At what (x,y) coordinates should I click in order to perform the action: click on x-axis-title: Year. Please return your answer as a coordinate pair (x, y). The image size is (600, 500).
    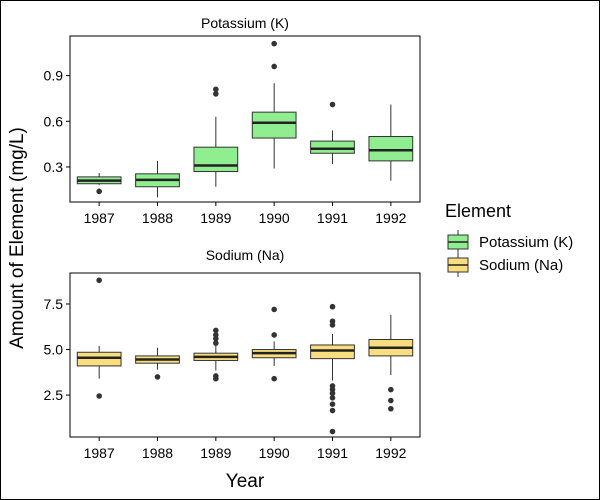
    Looking at the image, I should click on (245, 481).